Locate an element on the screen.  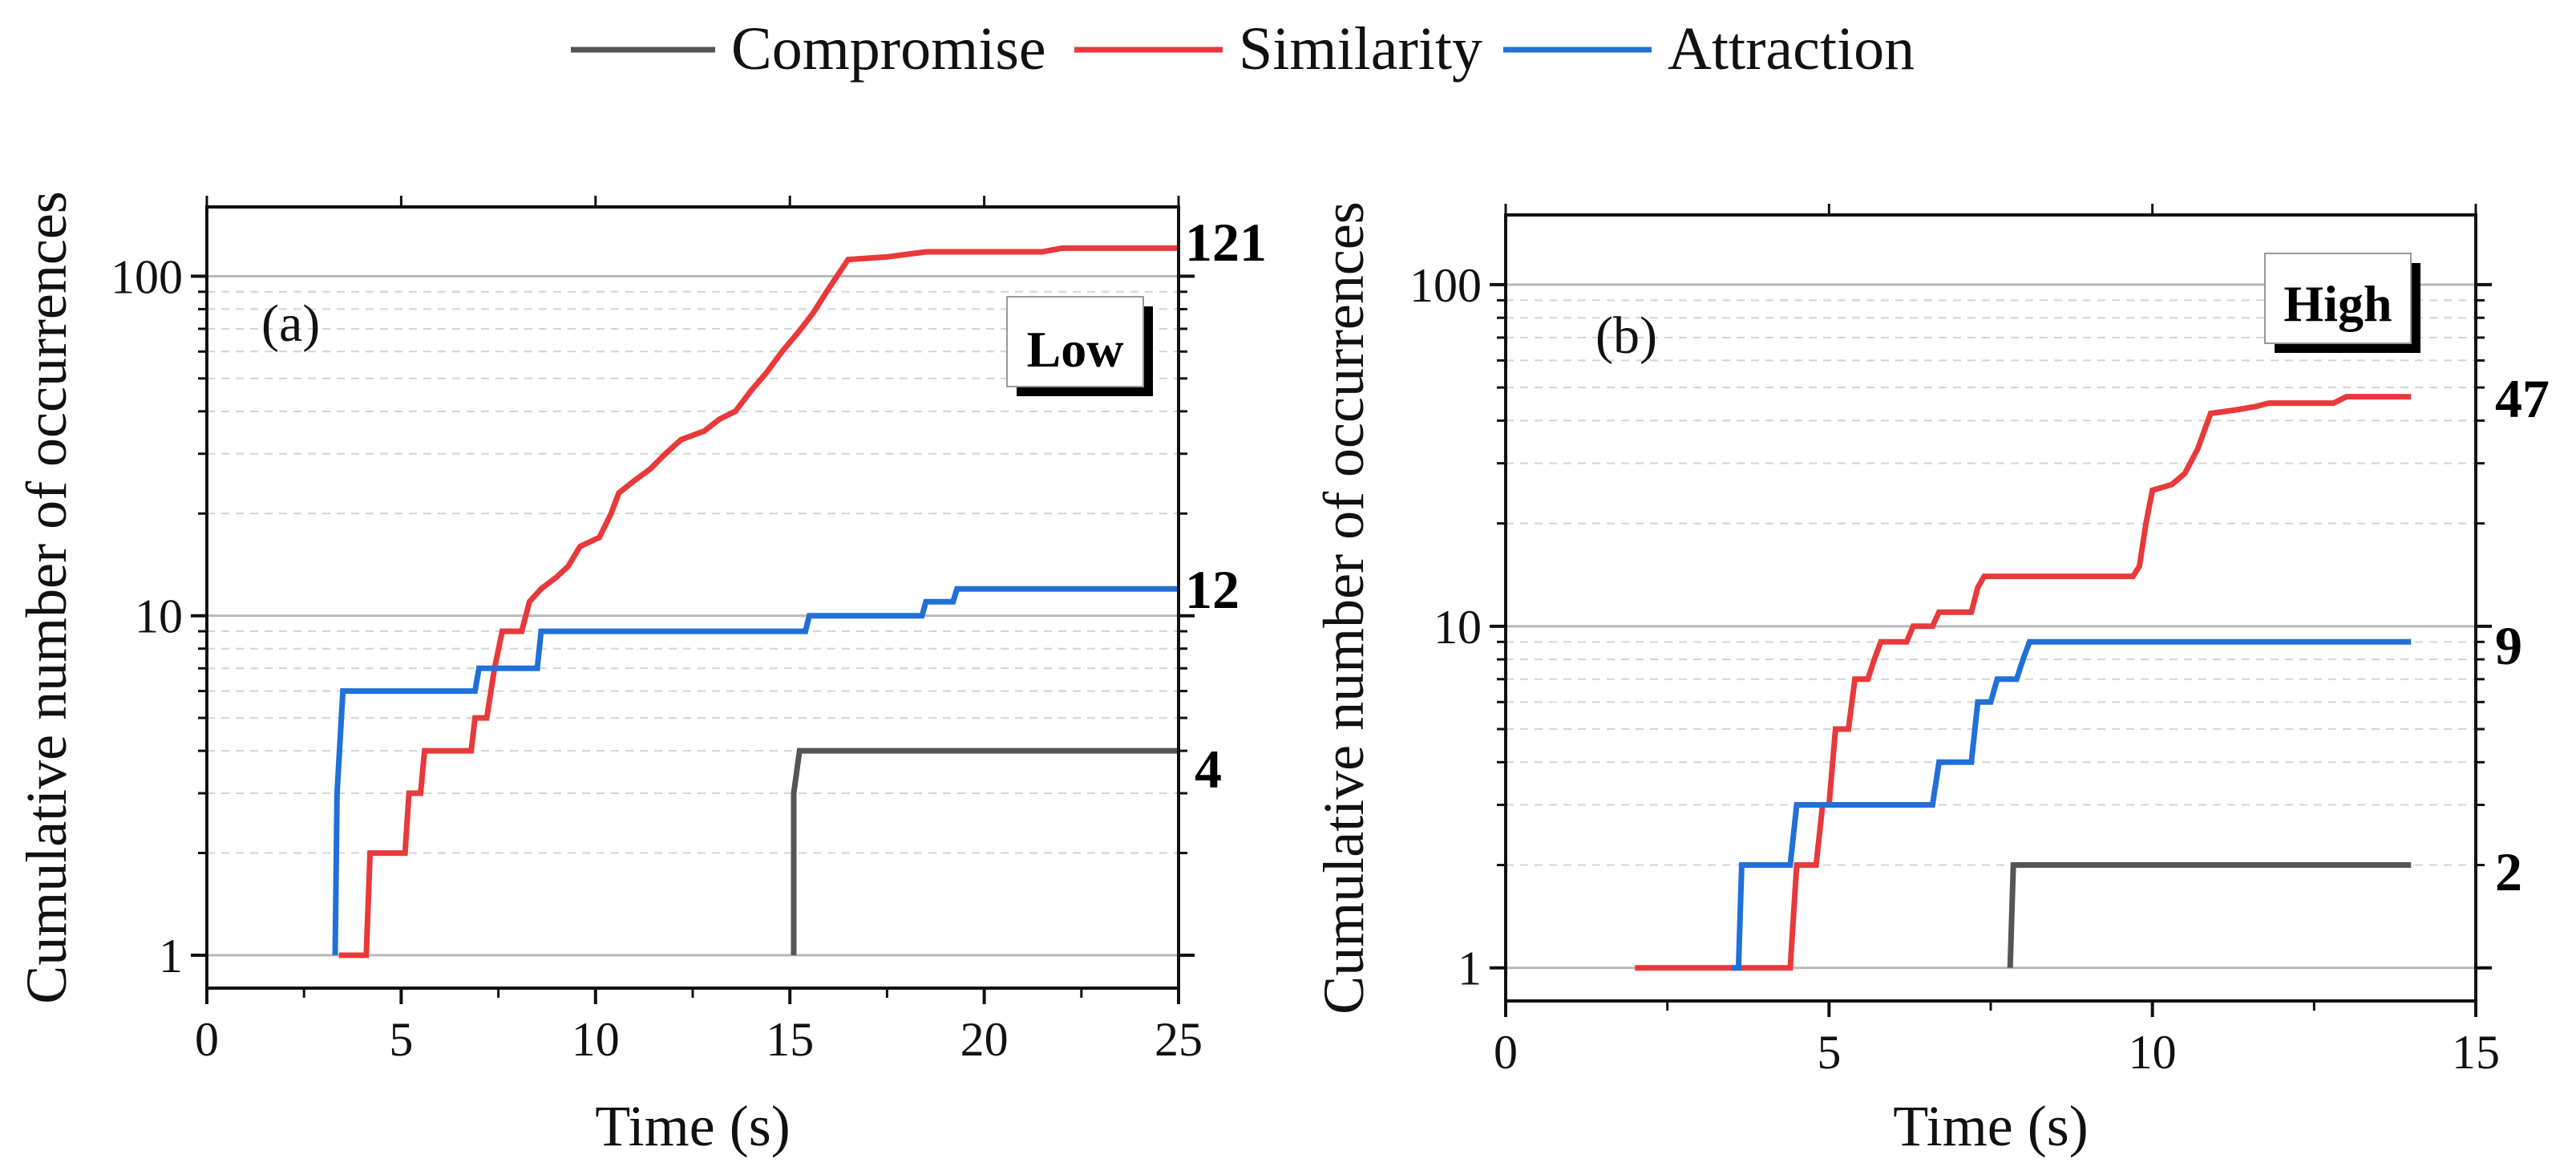
series-line-b-compromise is located at coordinates (2209, 915).